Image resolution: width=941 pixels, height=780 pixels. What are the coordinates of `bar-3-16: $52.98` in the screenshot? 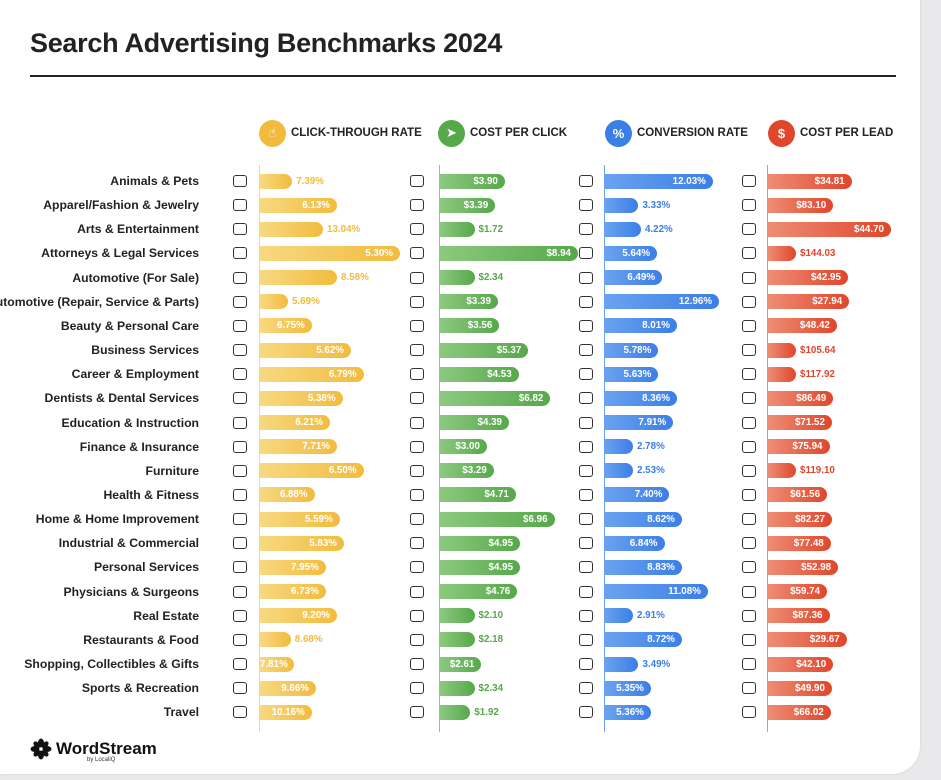 It's located at (803, 567).